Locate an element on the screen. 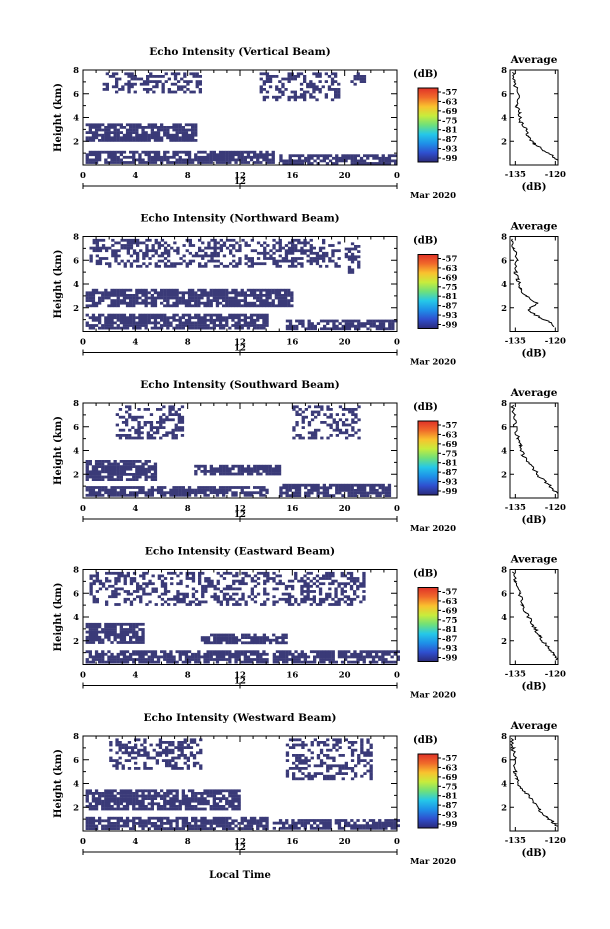  y-tick-label: 4 is located at coordinates (76, 452).